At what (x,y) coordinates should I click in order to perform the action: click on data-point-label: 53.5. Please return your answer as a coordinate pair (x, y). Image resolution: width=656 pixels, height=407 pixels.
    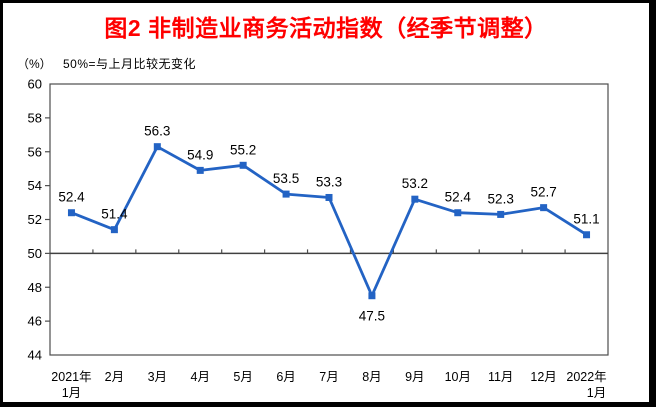
    Looking at the image, I should click on (286, 178).